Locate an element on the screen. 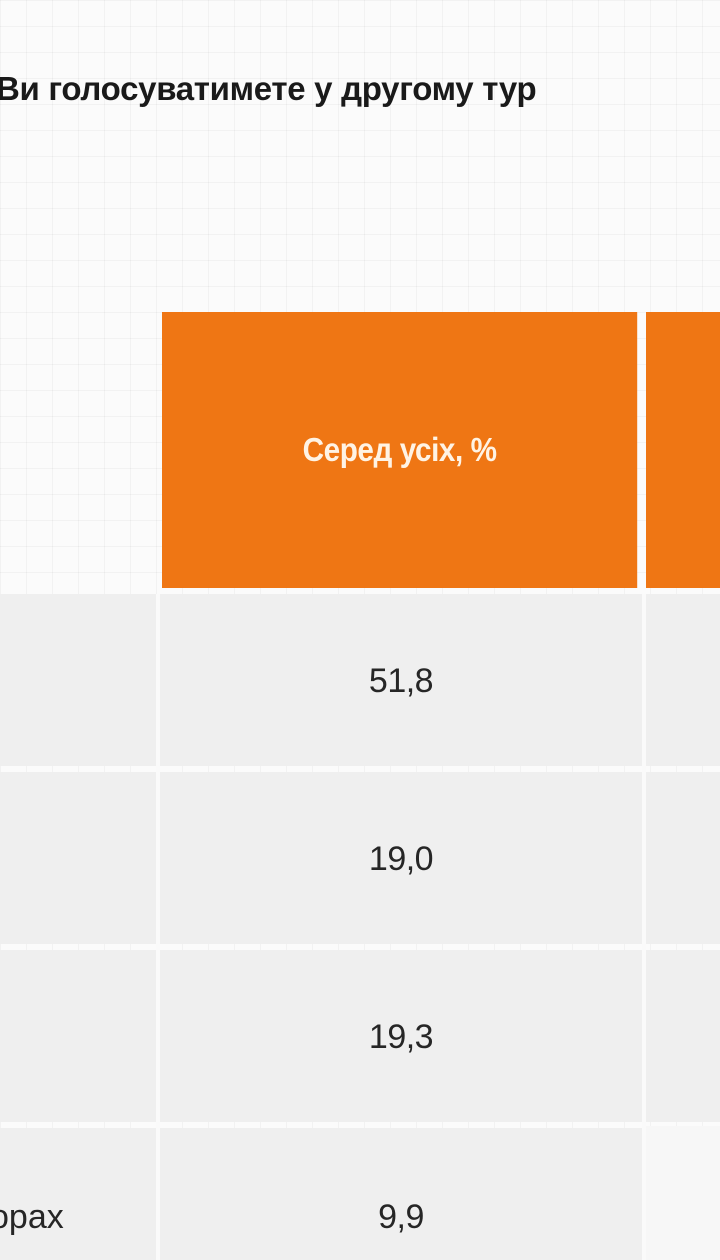 The width and height of the screenshot is (720, 1260). table-cell-value: 51,8 is located at coordinates (401, 681).